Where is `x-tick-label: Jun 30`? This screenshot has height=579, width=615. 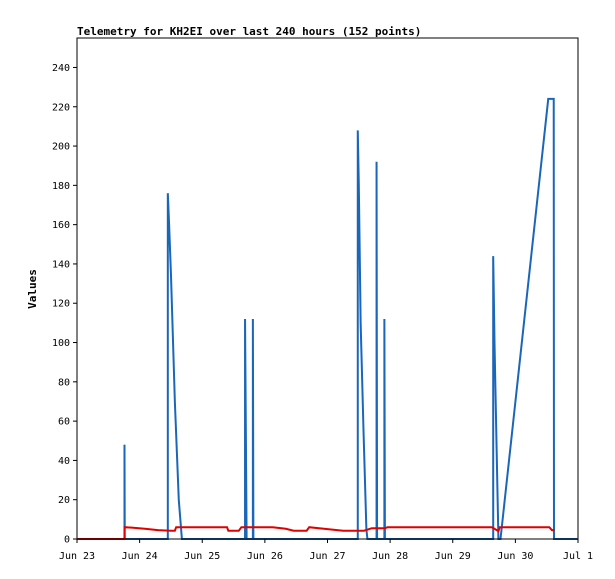 x-tick-label: Jun 30 is located at coordinates (515, 556).